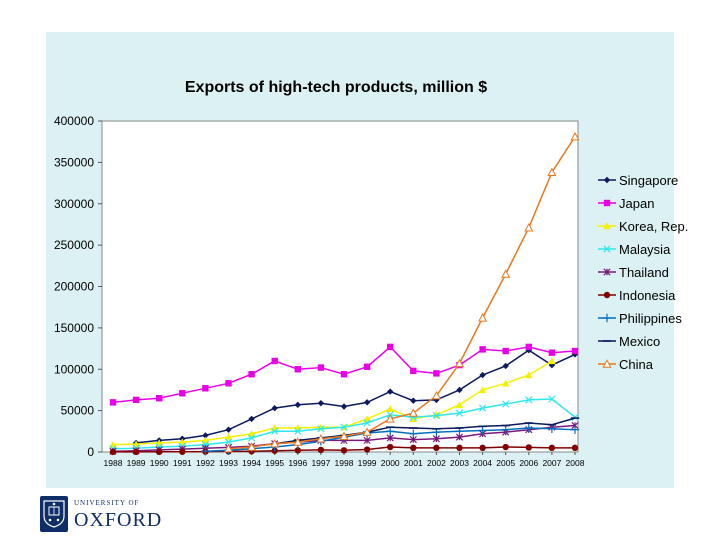 The width and height of the screenshot is (720, 540). I want to click on x-tick-label: 1991, so click(182, 463).